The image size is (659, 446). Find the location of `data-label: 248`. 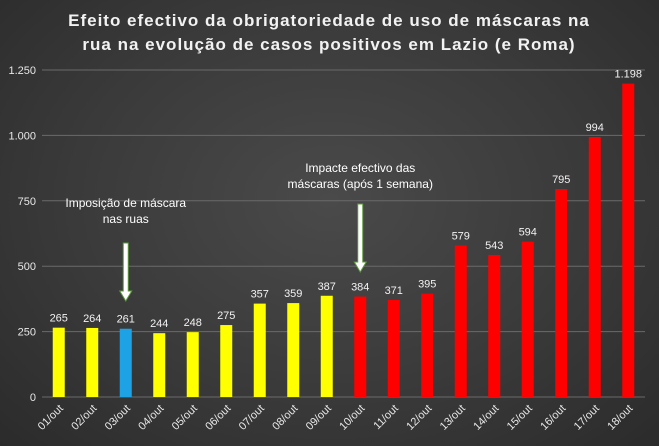

data-label: 248 is located at coordinates (193, 323).